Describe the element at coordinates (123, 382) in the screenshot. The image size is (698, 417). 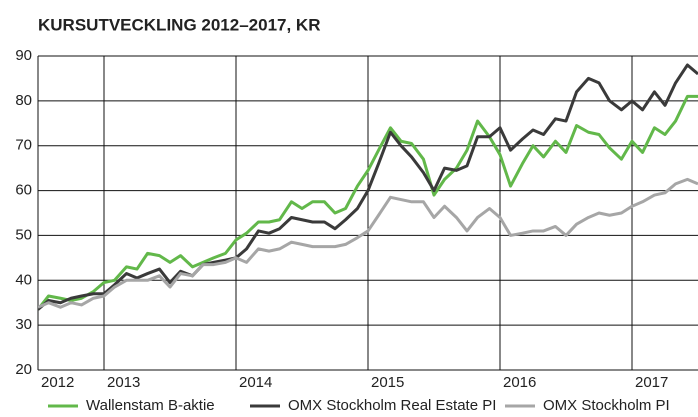
I see `x-tick-label: 2013` at that location.